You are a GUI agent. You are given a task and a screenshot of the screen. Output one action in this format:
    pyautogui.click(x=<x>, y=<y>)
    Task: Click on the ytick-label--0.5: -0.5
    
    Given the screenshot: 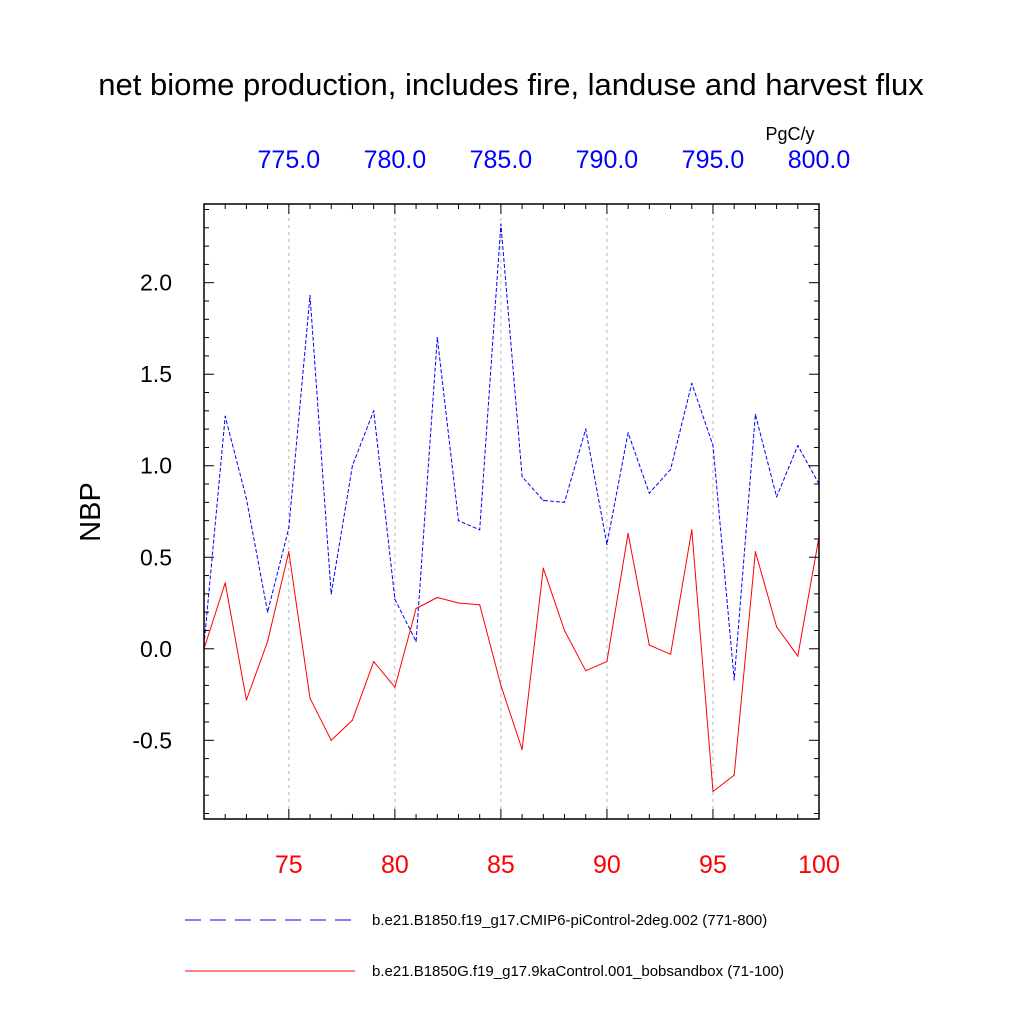 What is the action you would take?
    pyautogui.click(x=152, y=740)
    